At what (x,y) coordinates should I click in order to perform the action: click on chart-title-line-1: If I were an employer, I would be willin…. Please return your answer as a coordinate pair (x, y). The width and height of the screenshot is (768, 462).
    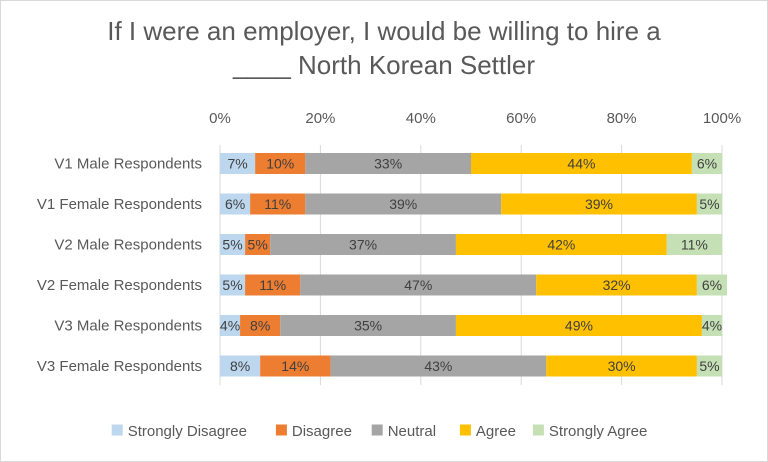
    Looking at the image, I should click on (384, 31).